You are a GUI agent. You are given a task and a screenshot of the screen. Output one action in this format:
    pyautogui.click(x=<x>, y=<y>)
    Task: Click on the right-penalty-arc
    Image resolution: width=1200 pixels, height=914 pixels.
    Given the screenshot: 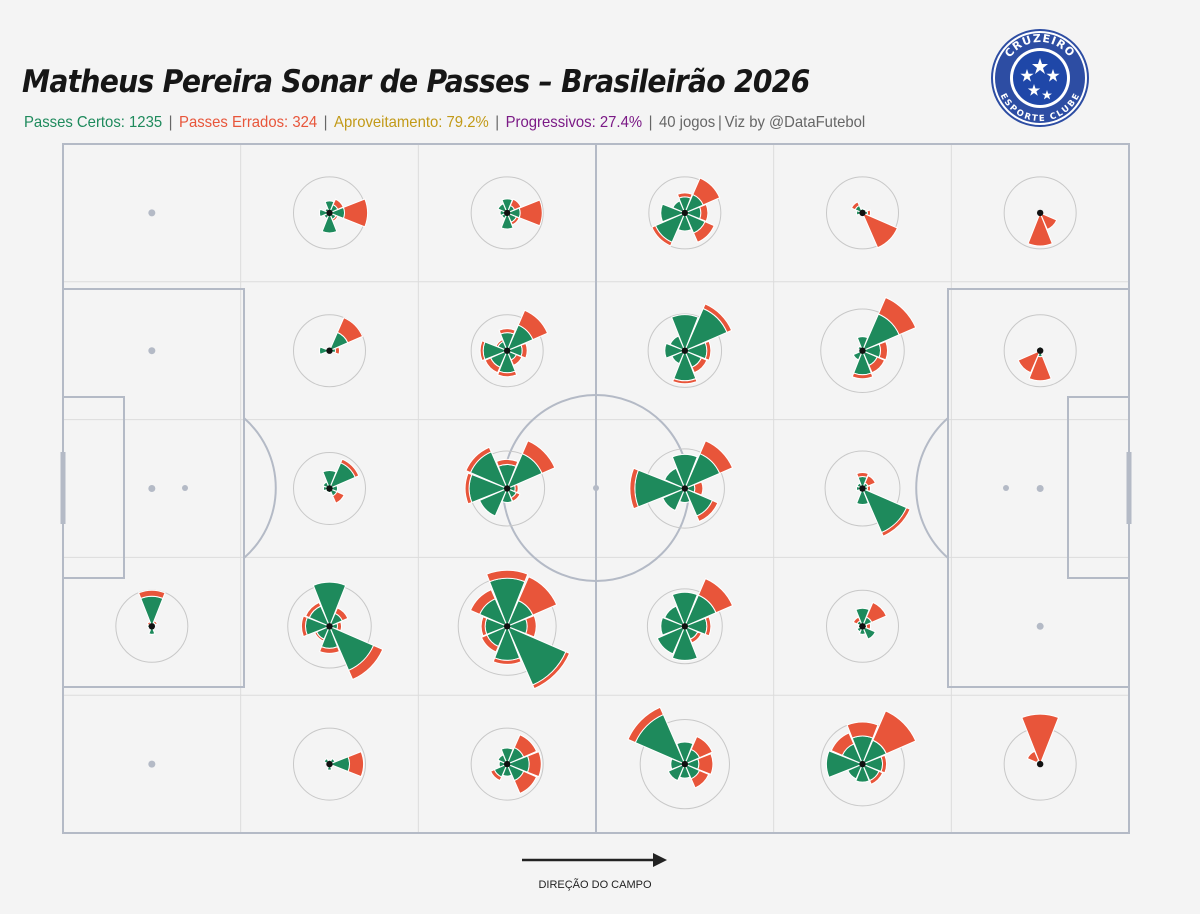 What is the action you would take?
    pyautogui.click(x=932, y=488)
    